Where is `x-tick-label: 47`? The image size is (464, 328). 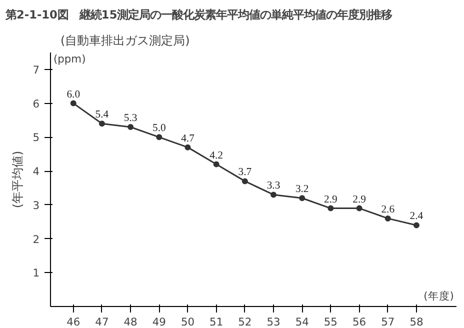 x-tick-label: 47 is located at coordinates (102, 322).